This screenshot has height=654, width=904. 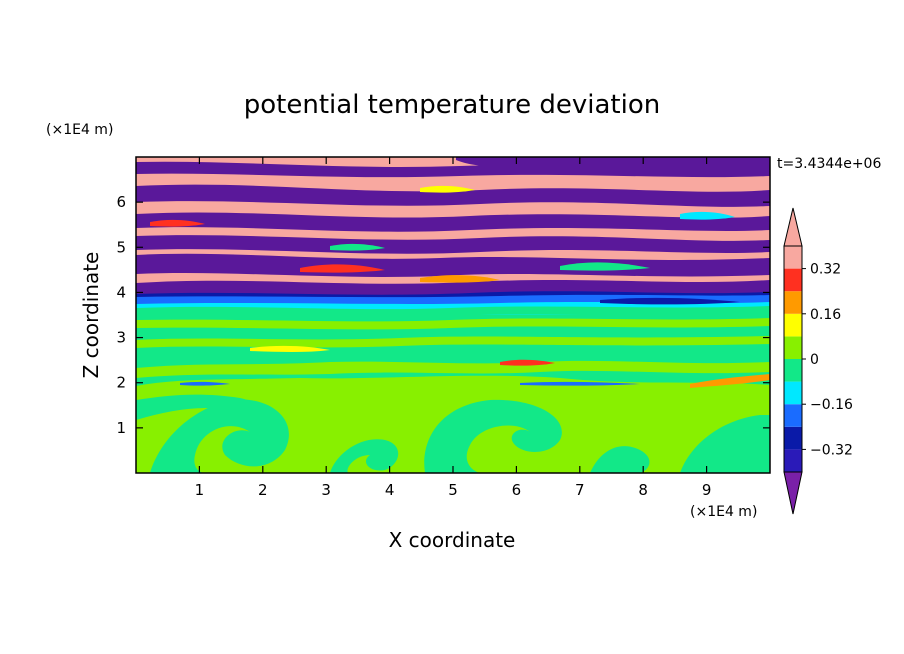 What do you see at coordinates (613, 163) in the screenshot?
I see `purple-layer-top` at bounding box center [613, 163].